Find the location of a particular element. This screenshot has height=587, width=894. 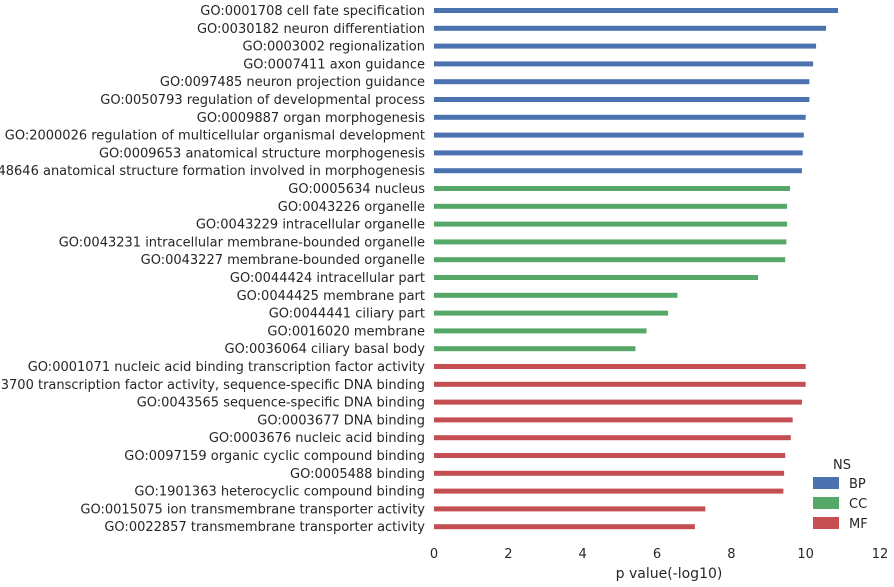

legend-label-bp: BP is located at coordinates (857, 484).